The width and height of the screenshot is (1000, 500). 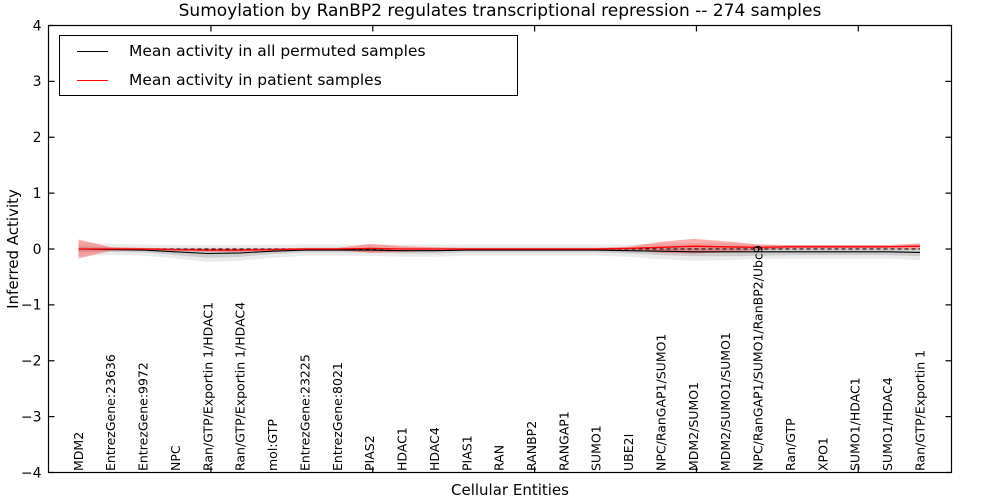 I want to click on entity-label: PIAS1, so click(x=466, y=453).